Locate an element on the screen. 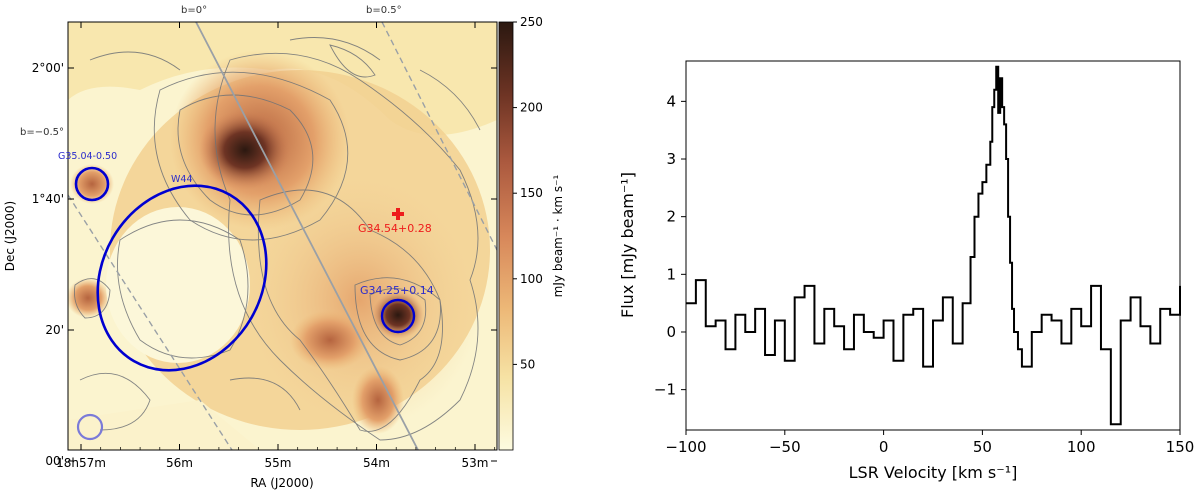  annotation-label: G34.54+0.28 is located at coordinates (395, 228).